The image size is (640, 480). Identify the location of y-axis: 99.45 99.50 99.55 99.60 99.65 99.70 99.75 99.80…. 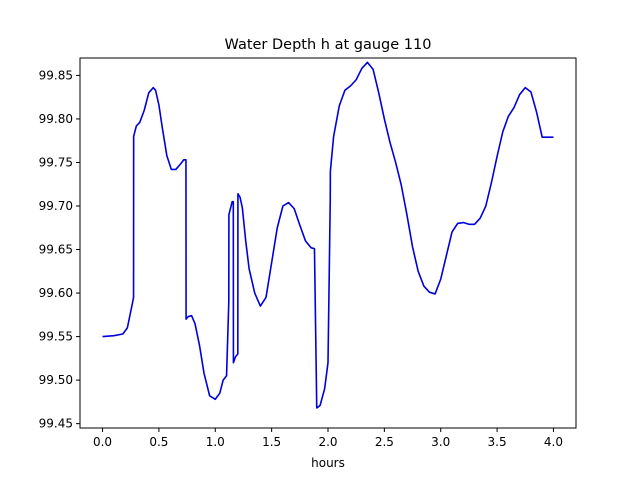
(59, 249).